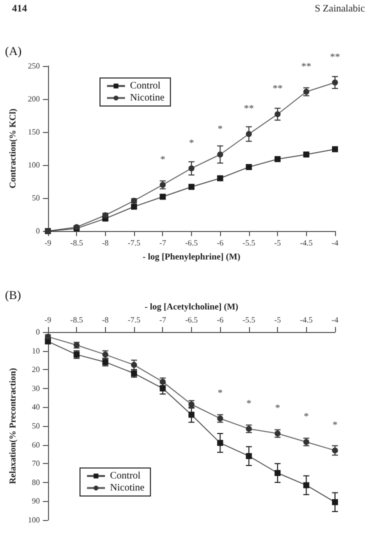 This screenshot has width=367, height=533. I want to click on y-axis-title: Relaxation(% Precontraction), so click(13, 426).